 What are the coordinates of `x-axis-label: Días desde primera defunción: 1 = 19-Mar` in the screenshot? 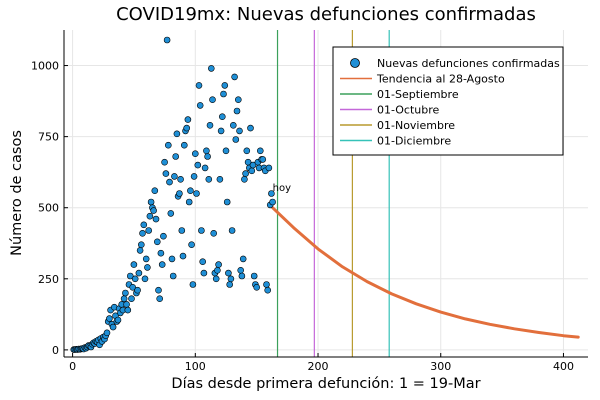 It's located at (325, 384).